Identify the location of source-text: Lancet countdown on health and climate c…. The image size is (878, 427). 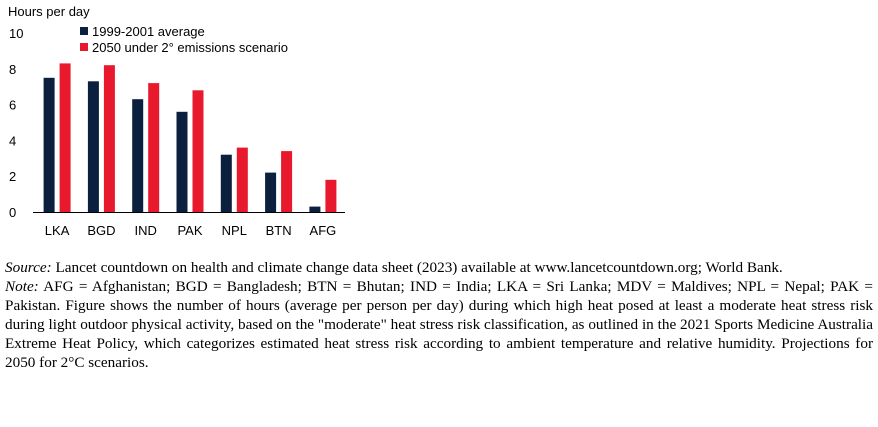
(417, 267).